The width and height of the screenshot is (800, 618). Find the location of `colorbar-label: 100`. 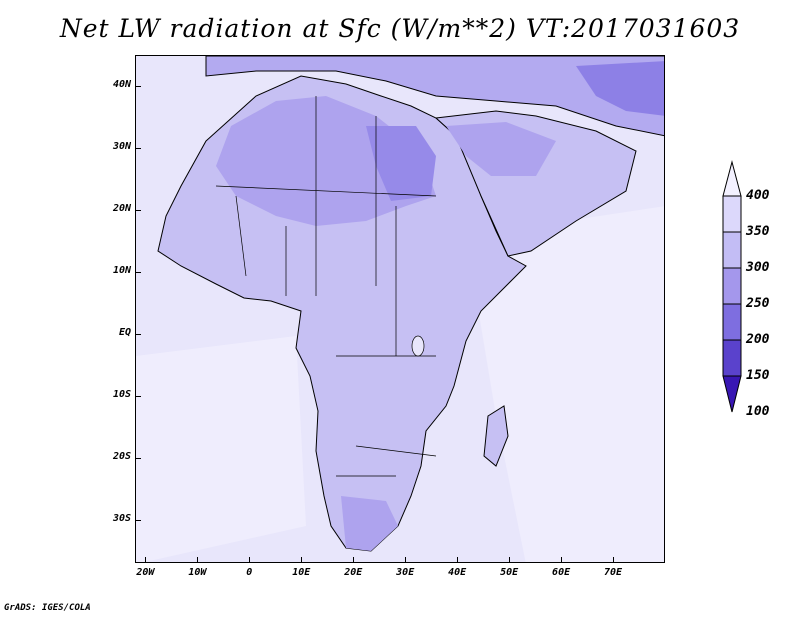

colorbar-label: 100 is located at coordinates (758, 411).